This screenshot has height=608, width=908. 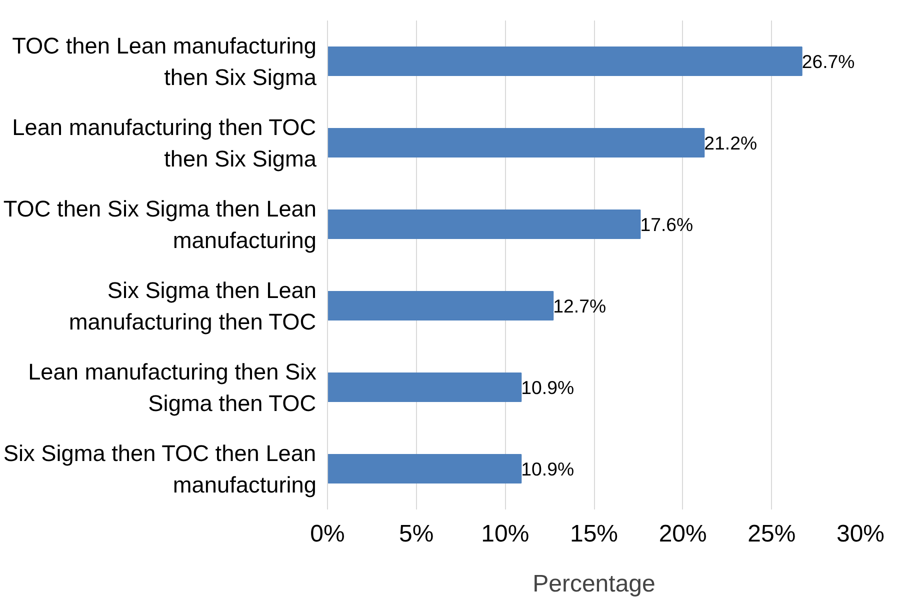 What do you see at coordinates (505, 534) in the screenshot?
I see `x-tick-label: 10%` at bounding box center [505, 534].